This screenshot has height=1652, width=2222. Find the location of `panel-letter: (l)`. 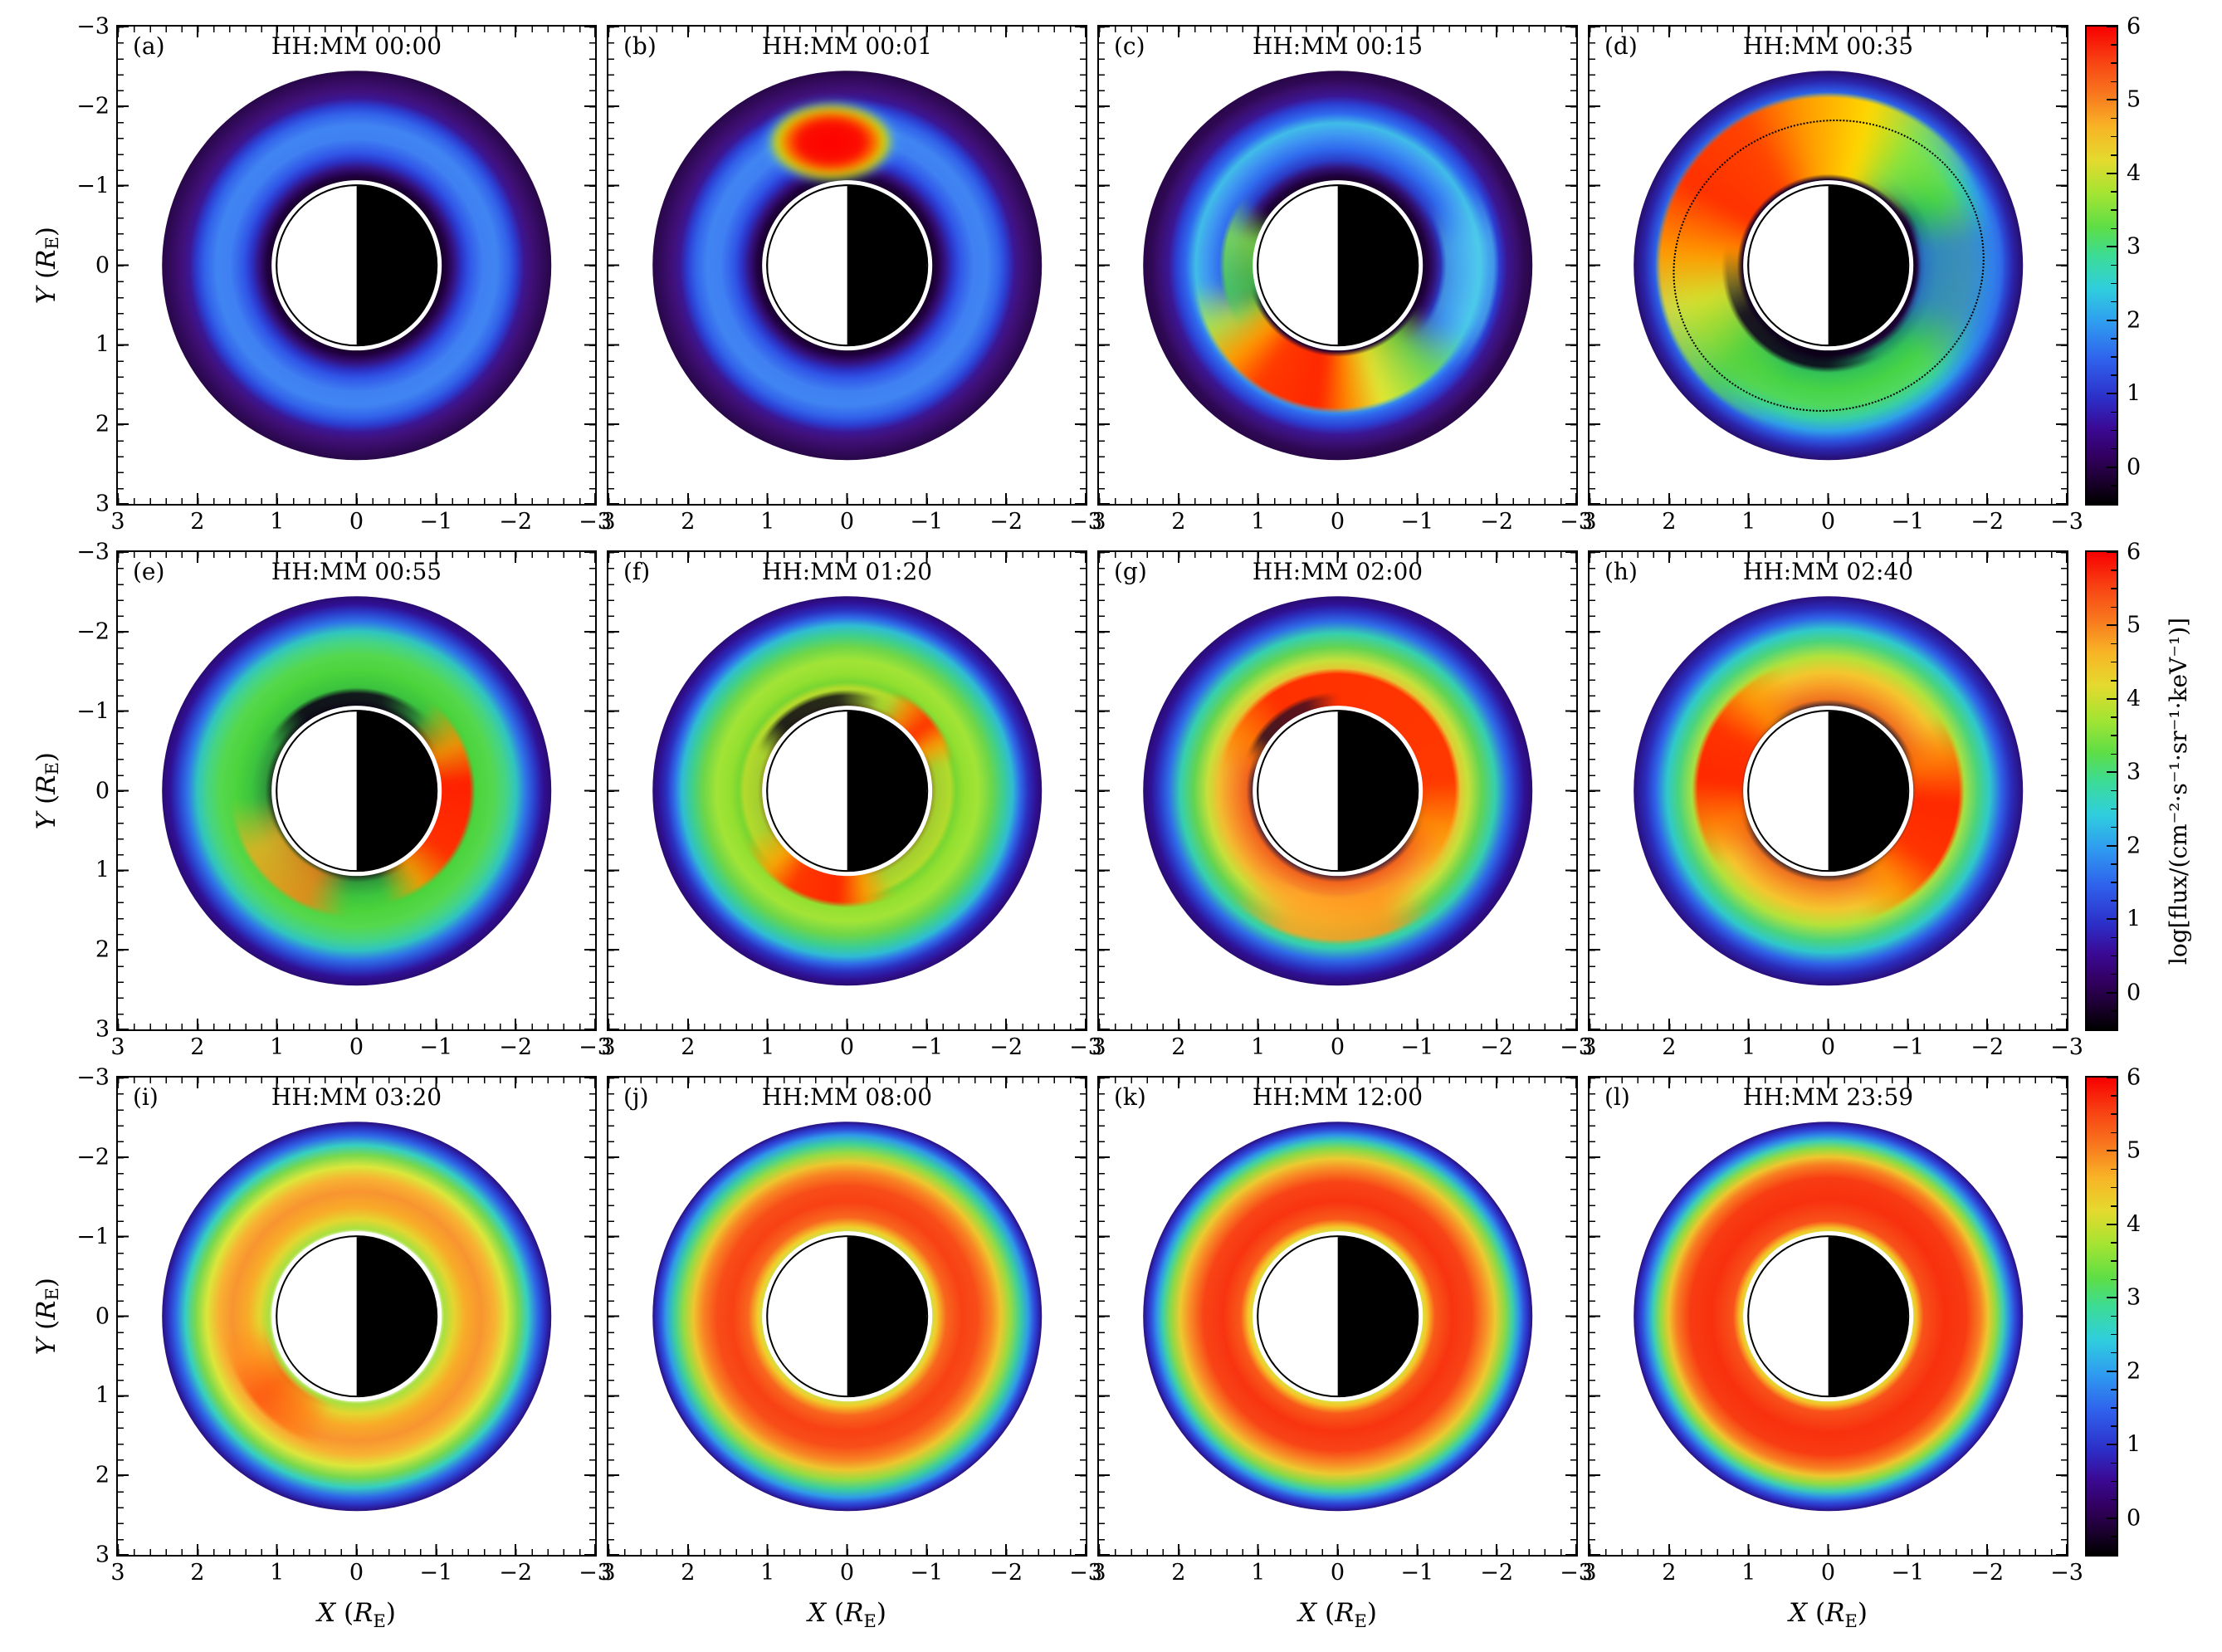

panel-letter: (l) is located at coordinates (1617, 1097).